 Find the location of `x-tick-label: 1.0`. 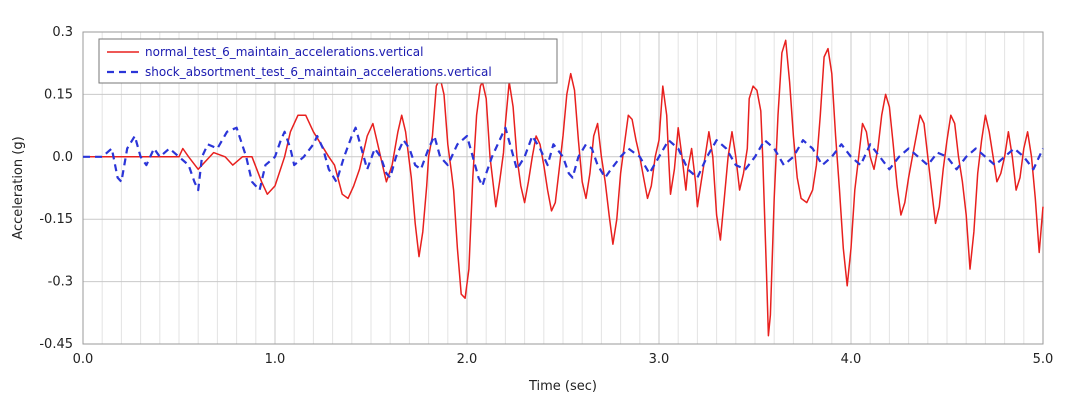

x-tick-label: 1.0 is located at coordinates (275, 359).